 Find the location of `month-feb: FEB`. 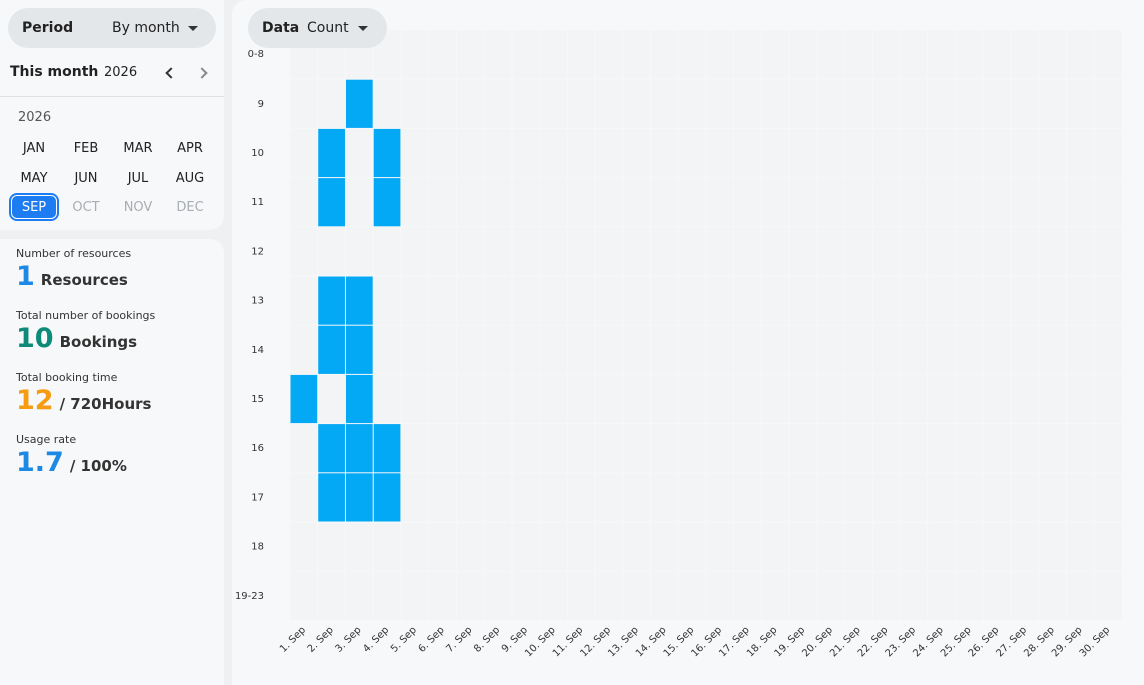

month-feb: FEB is located at coordinates (86, 148).